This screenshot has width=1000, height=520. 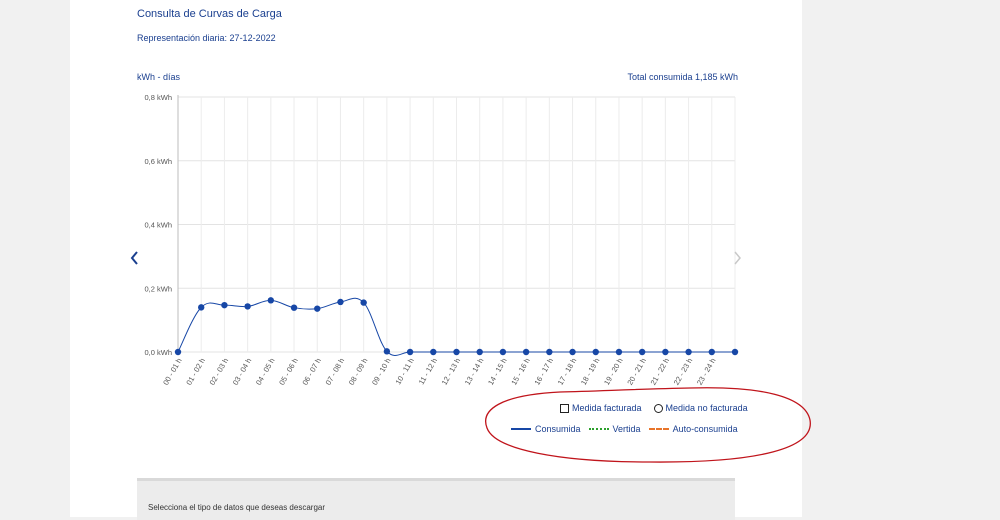 I want to click on x-tick-label: 05 - 06 h, so click(x=288, y=372).